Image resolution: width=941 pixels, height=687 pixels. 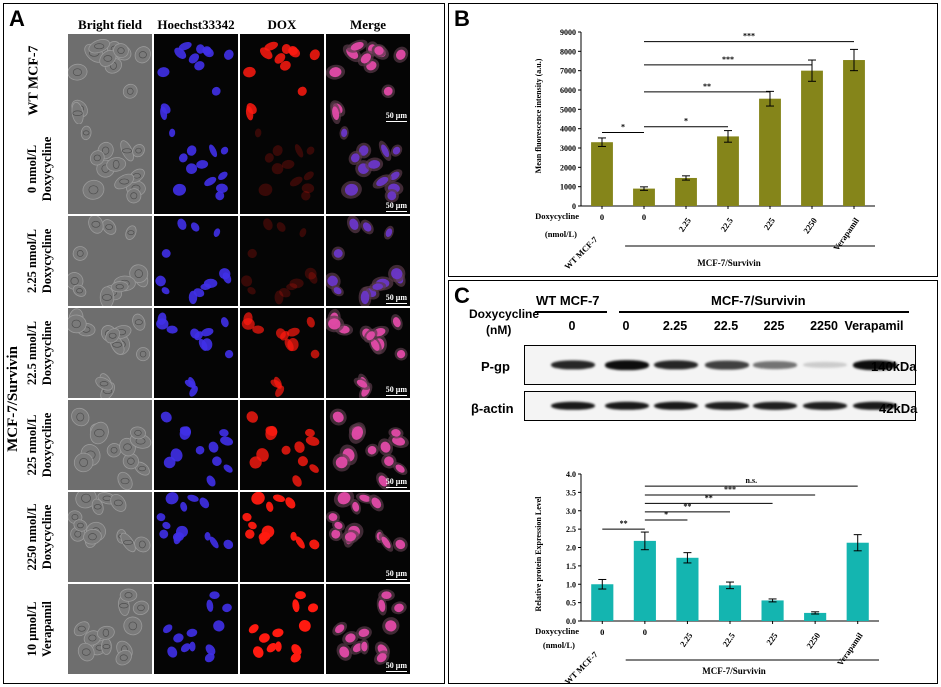 What do you see at coordinates (561, 234) in the screenshot?
I see `x-row-unit: (nmol/L)` at bounding box center [561, 234].